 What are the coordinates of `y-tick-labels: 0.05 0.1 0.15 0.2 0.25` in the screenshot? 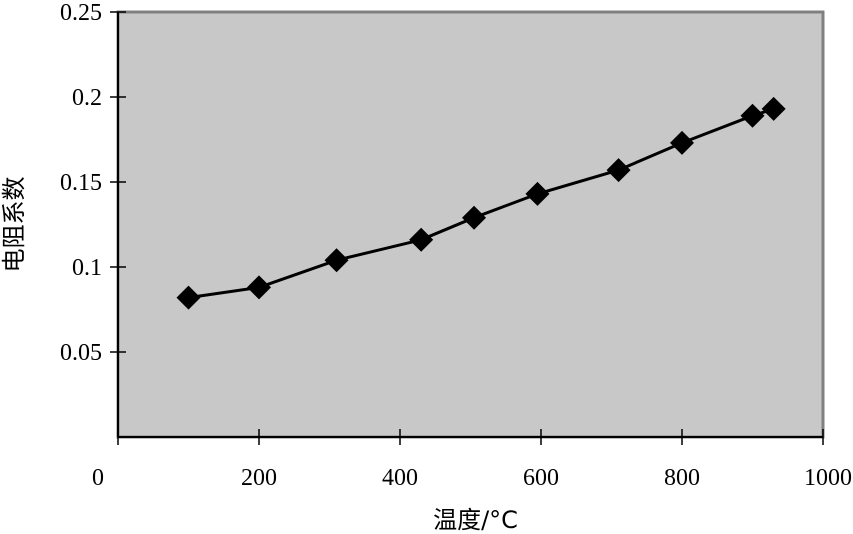 It's located at (81, 183).